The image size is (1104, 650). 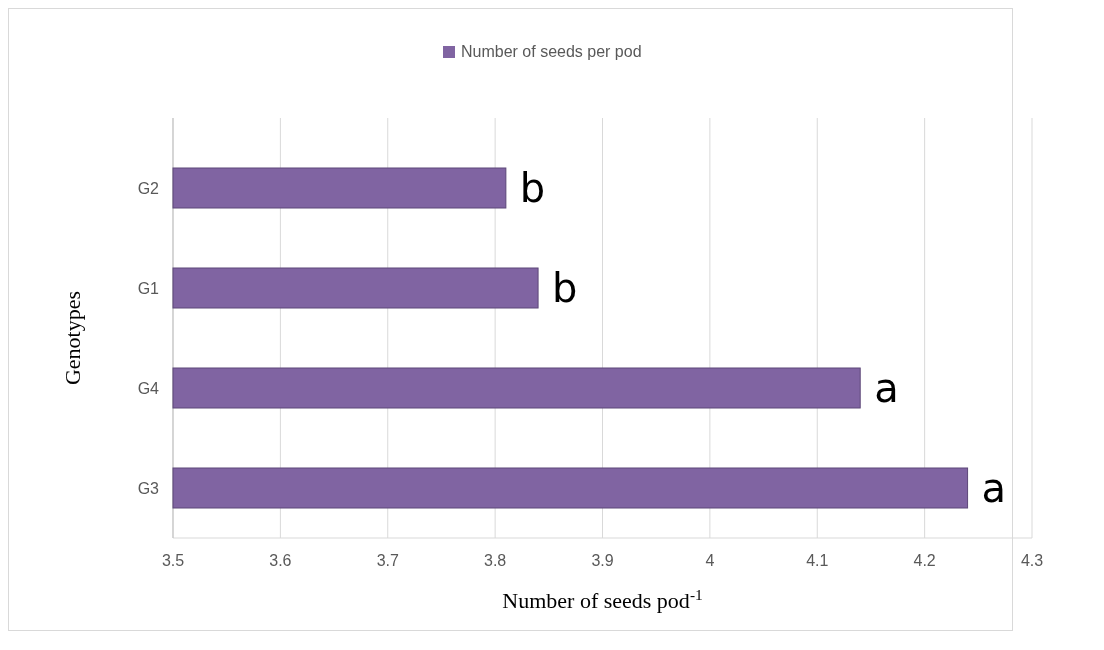 I want to click on legend-label: Number of seeds per pod, so click(x=551, y=51).